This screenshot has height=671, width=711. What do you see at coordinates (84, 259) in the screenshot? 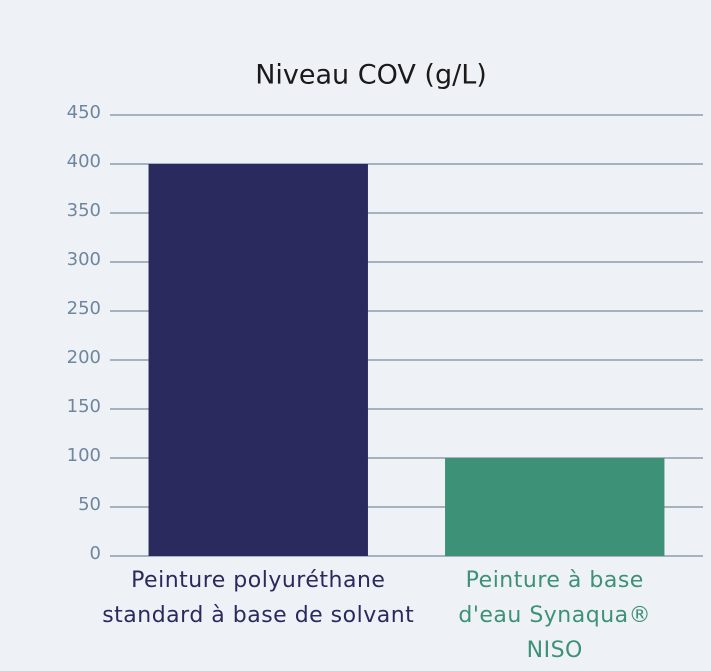
I see `y-tick-label: 300` at bounding box center [84, 259].